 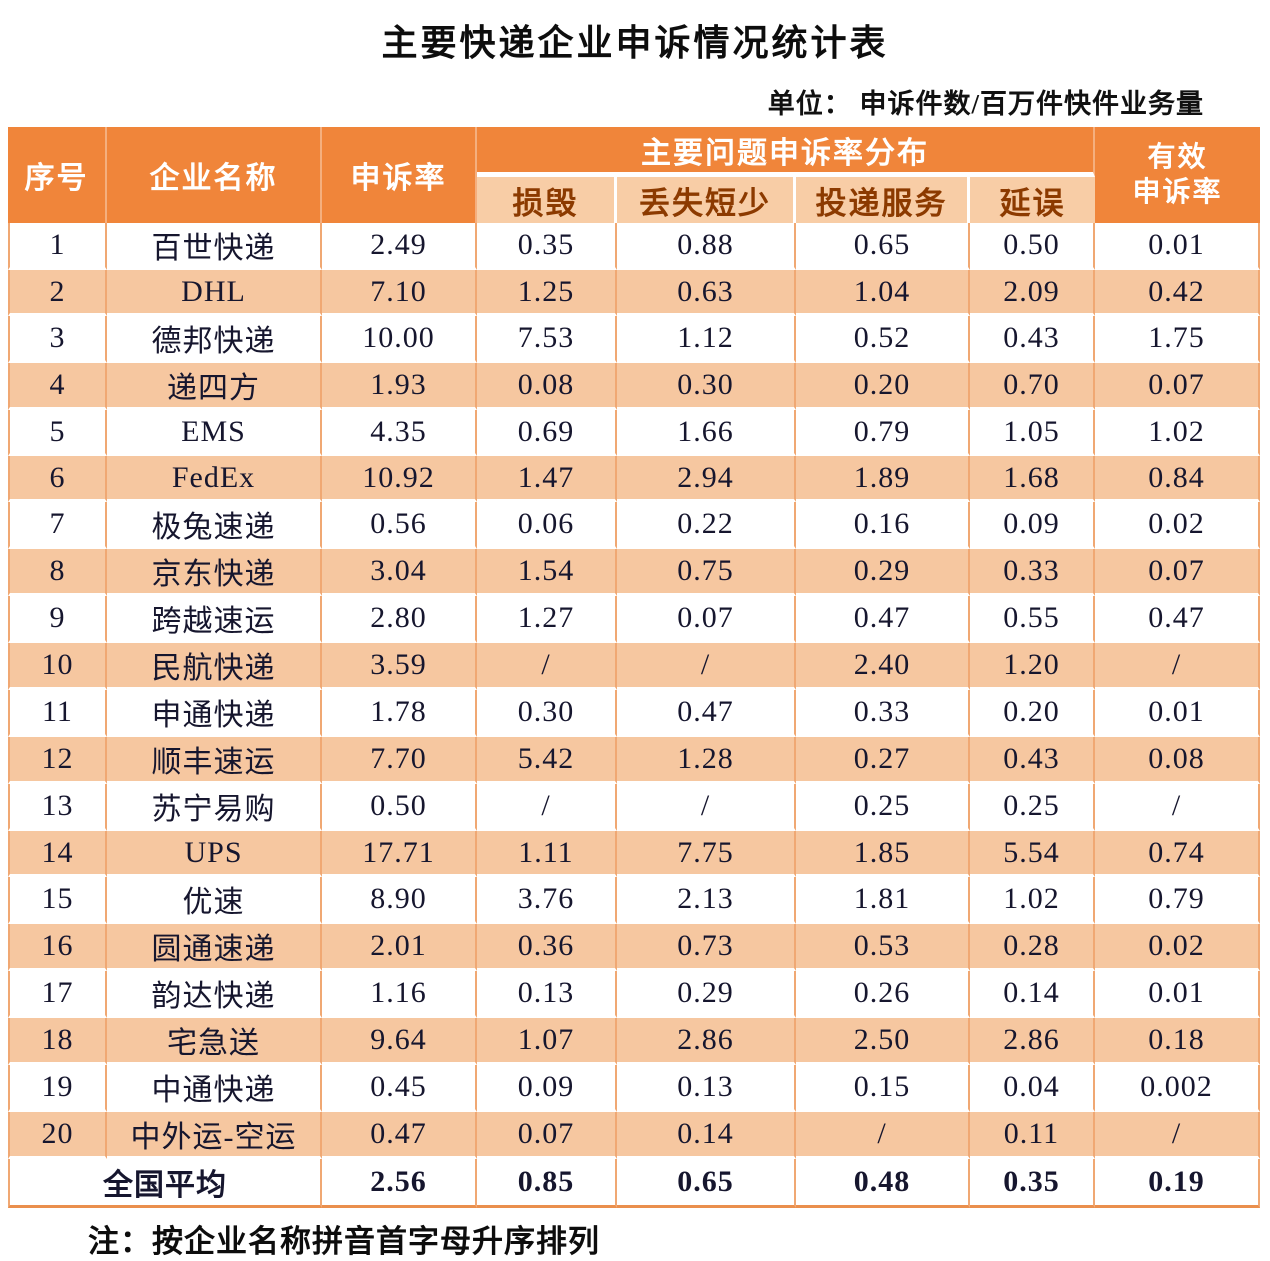 I want to click on cell-company: 顺丰速运, so click(x=214, y=760).